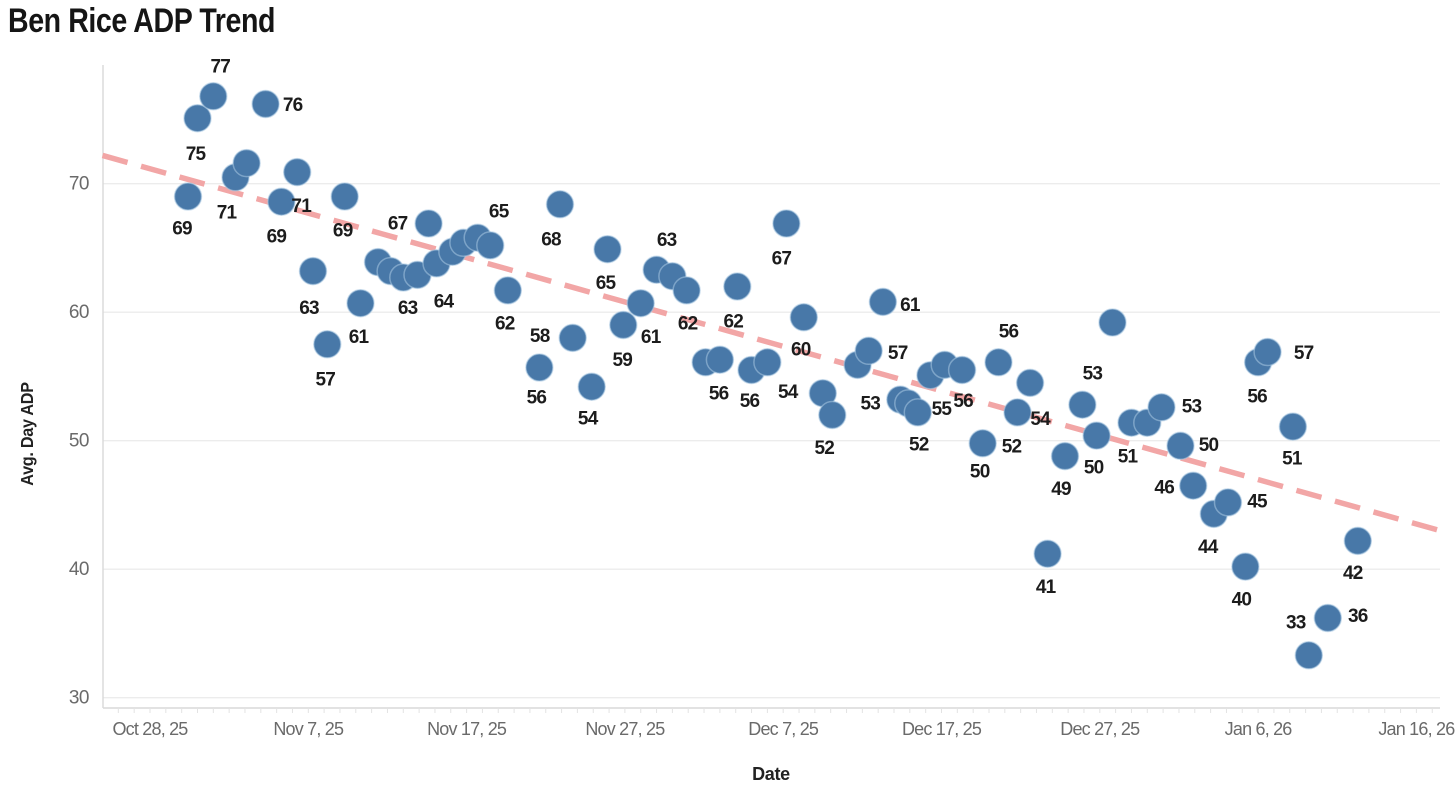  I want to click on point-value-label: 54, so click(1040, 419).